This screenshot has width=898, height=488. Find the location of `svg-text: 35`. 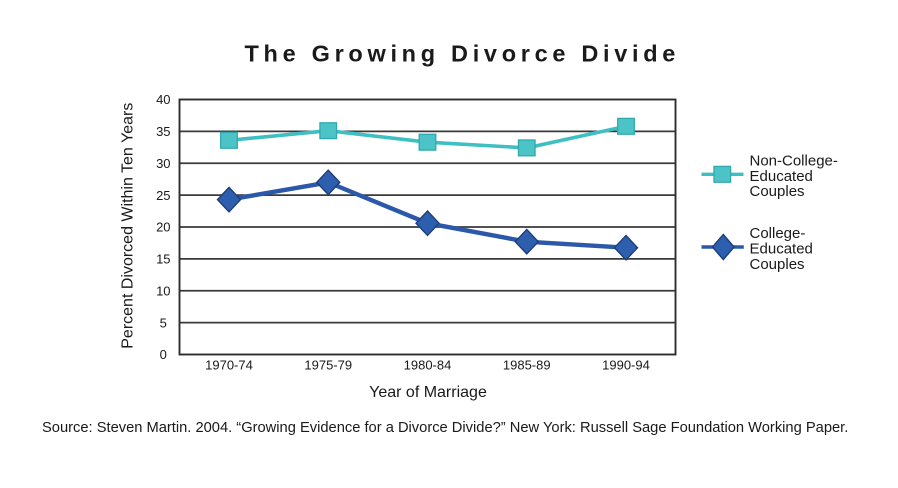

svg-text: 35 is located at coordinates (163, 131).